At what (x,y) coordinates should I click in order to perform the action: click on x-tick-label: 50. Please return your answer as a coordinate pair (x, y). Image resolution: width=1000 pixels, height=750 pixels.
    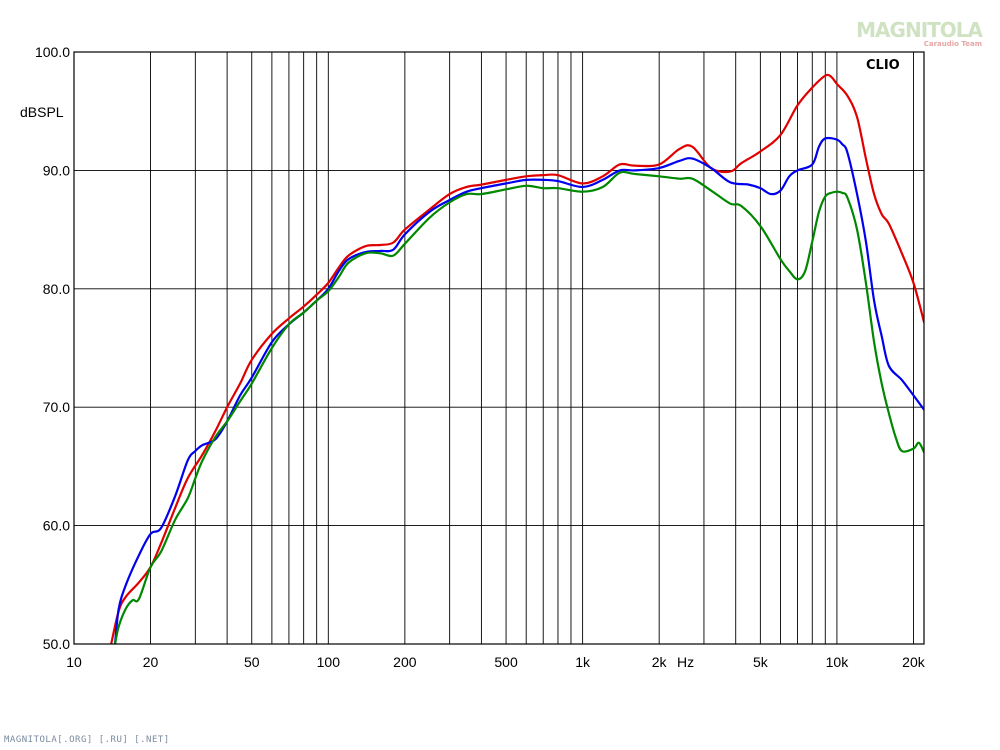
    Looking at the image, I should click on (252, 662).